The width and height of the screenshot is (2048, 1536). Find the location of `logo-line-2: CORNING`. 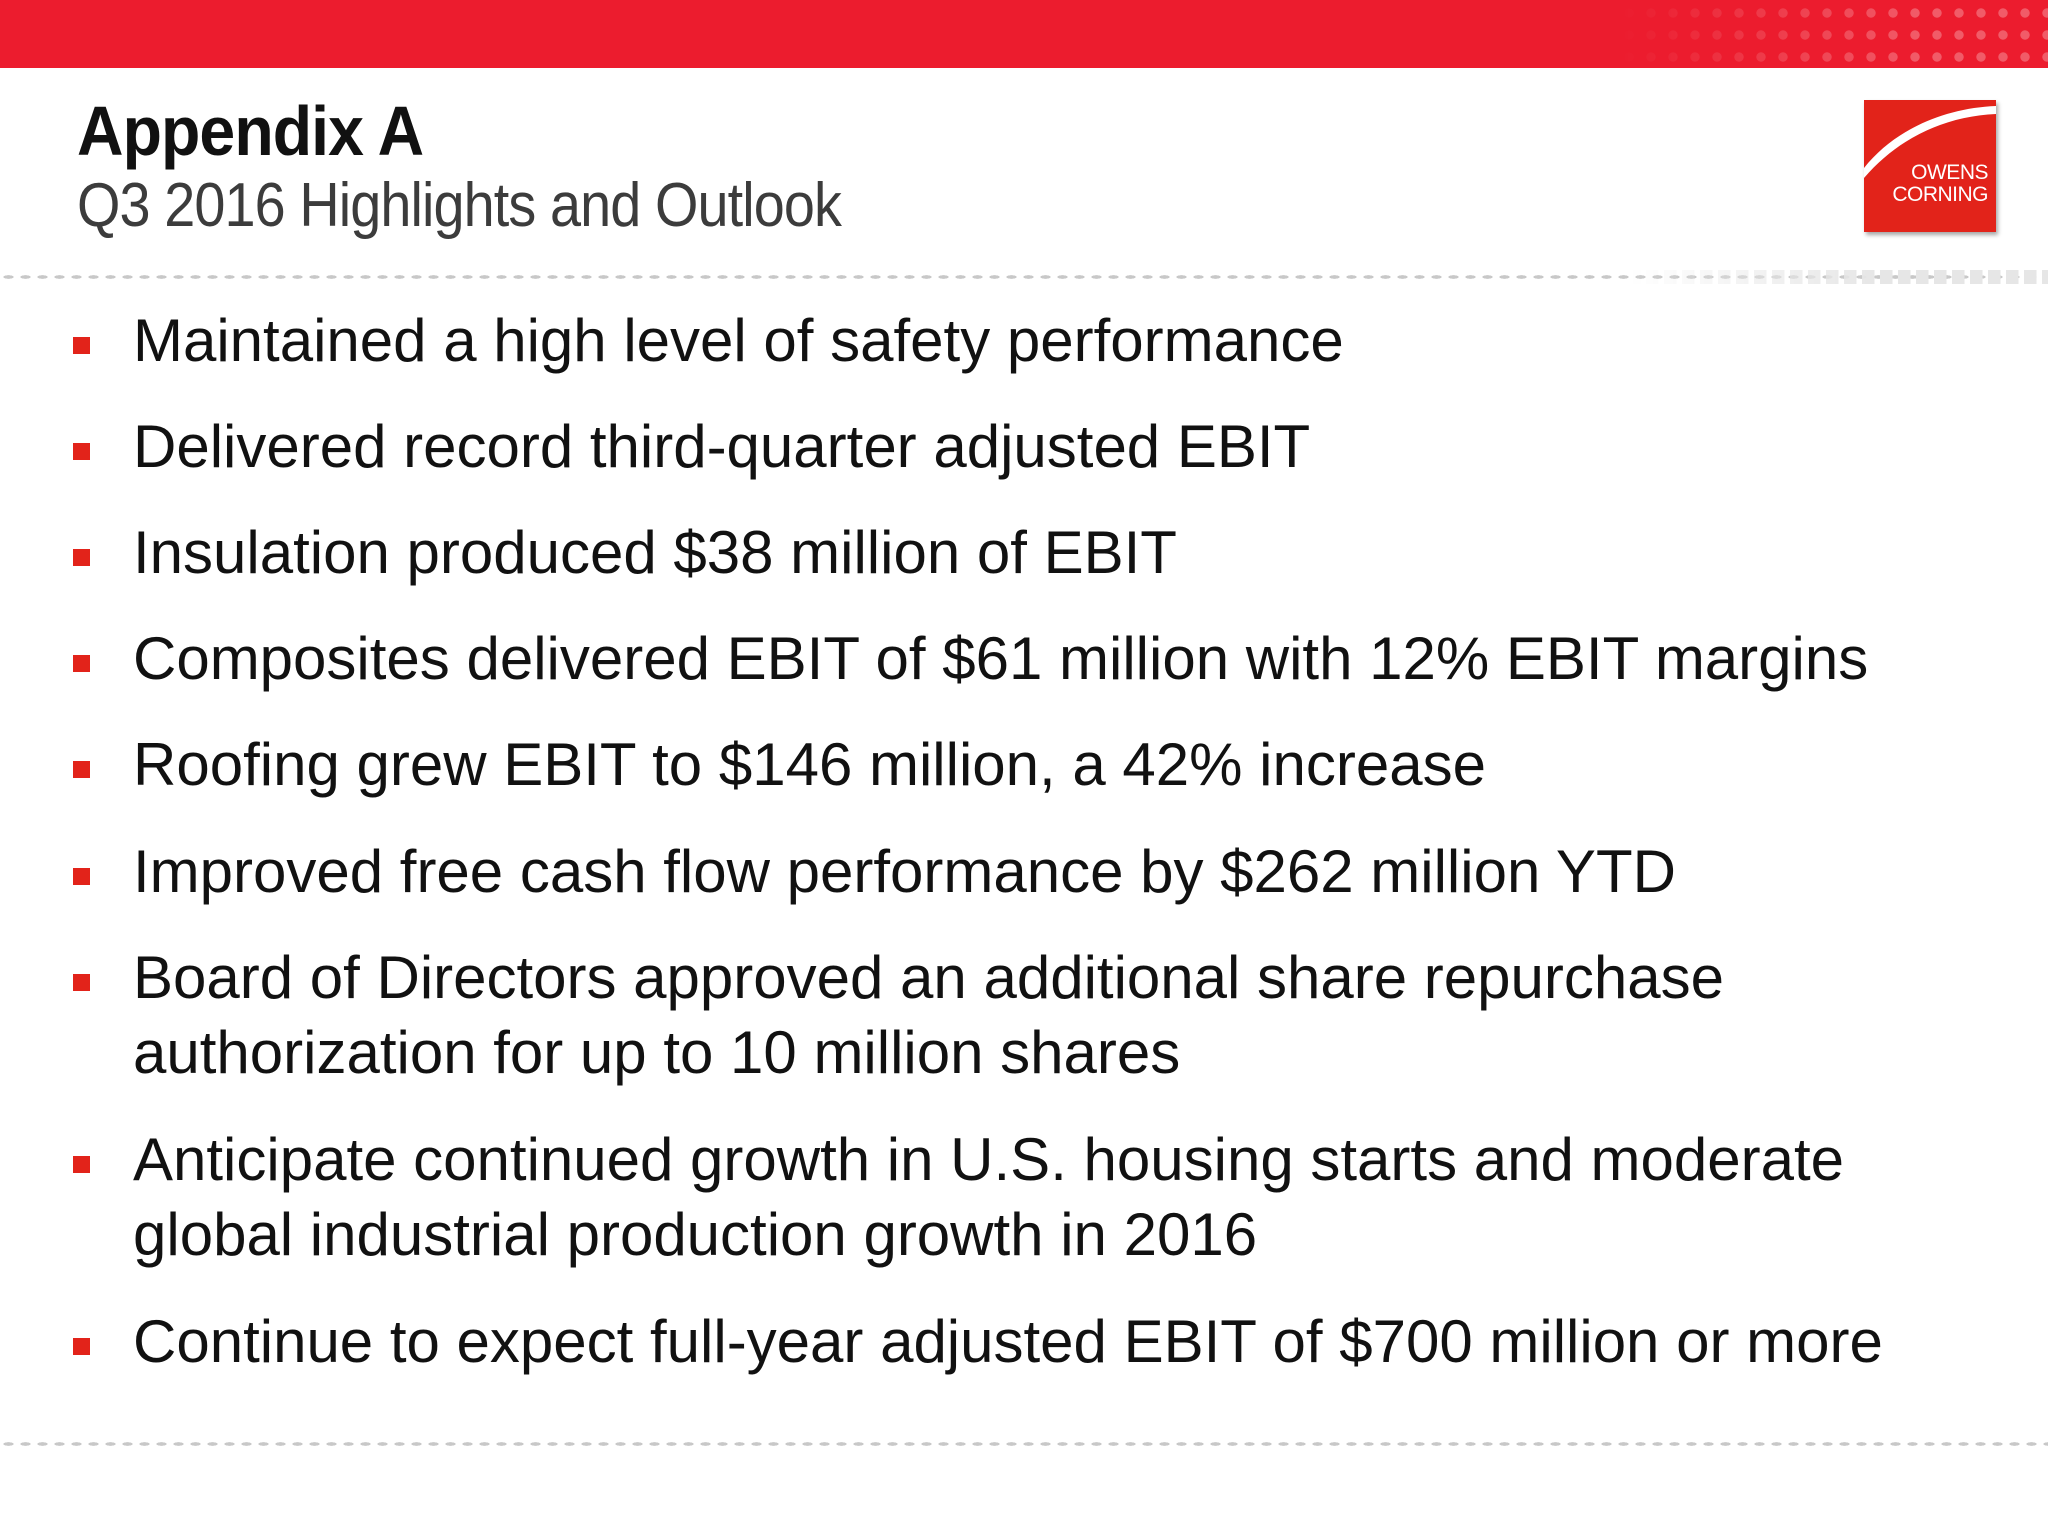

logo-line-2: CORNING is located at coordinates (1940, 194).